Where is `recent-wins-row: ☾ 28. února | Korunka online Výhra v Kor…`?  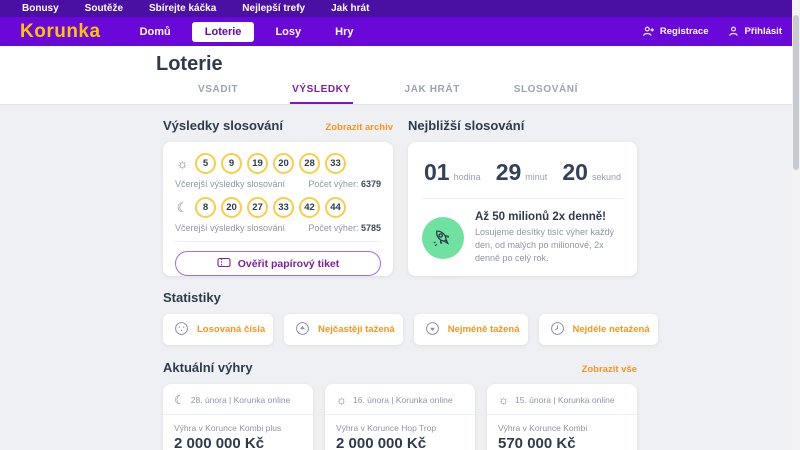 recent-wins-row: ☾ 28. února | Korunka online Výhra v Kor… is located at coordinates (400, 417).